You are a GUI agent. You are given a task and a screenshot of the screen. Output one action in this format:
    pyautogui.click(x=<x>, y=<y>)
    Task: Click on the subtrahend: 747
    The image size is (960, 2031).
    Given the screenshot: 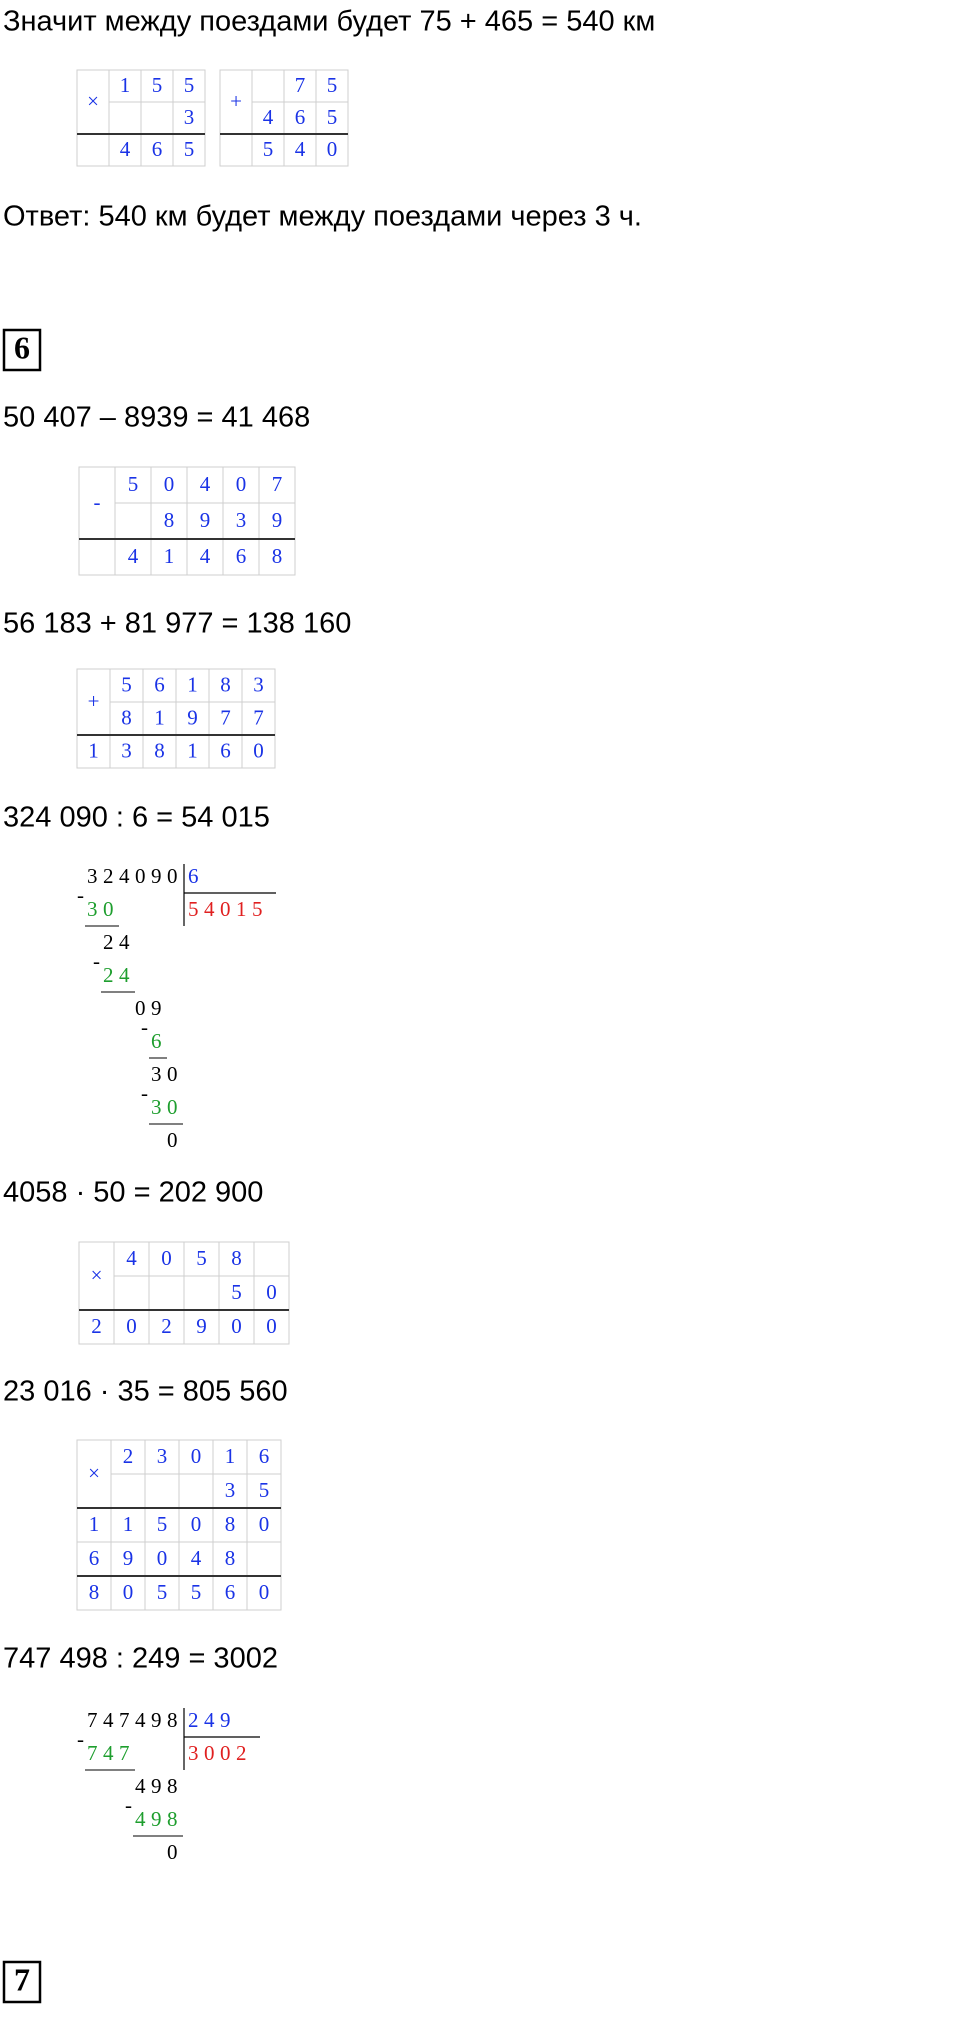 What is the action you would take?
    pyautogui.click(x=111, y=1753)
    